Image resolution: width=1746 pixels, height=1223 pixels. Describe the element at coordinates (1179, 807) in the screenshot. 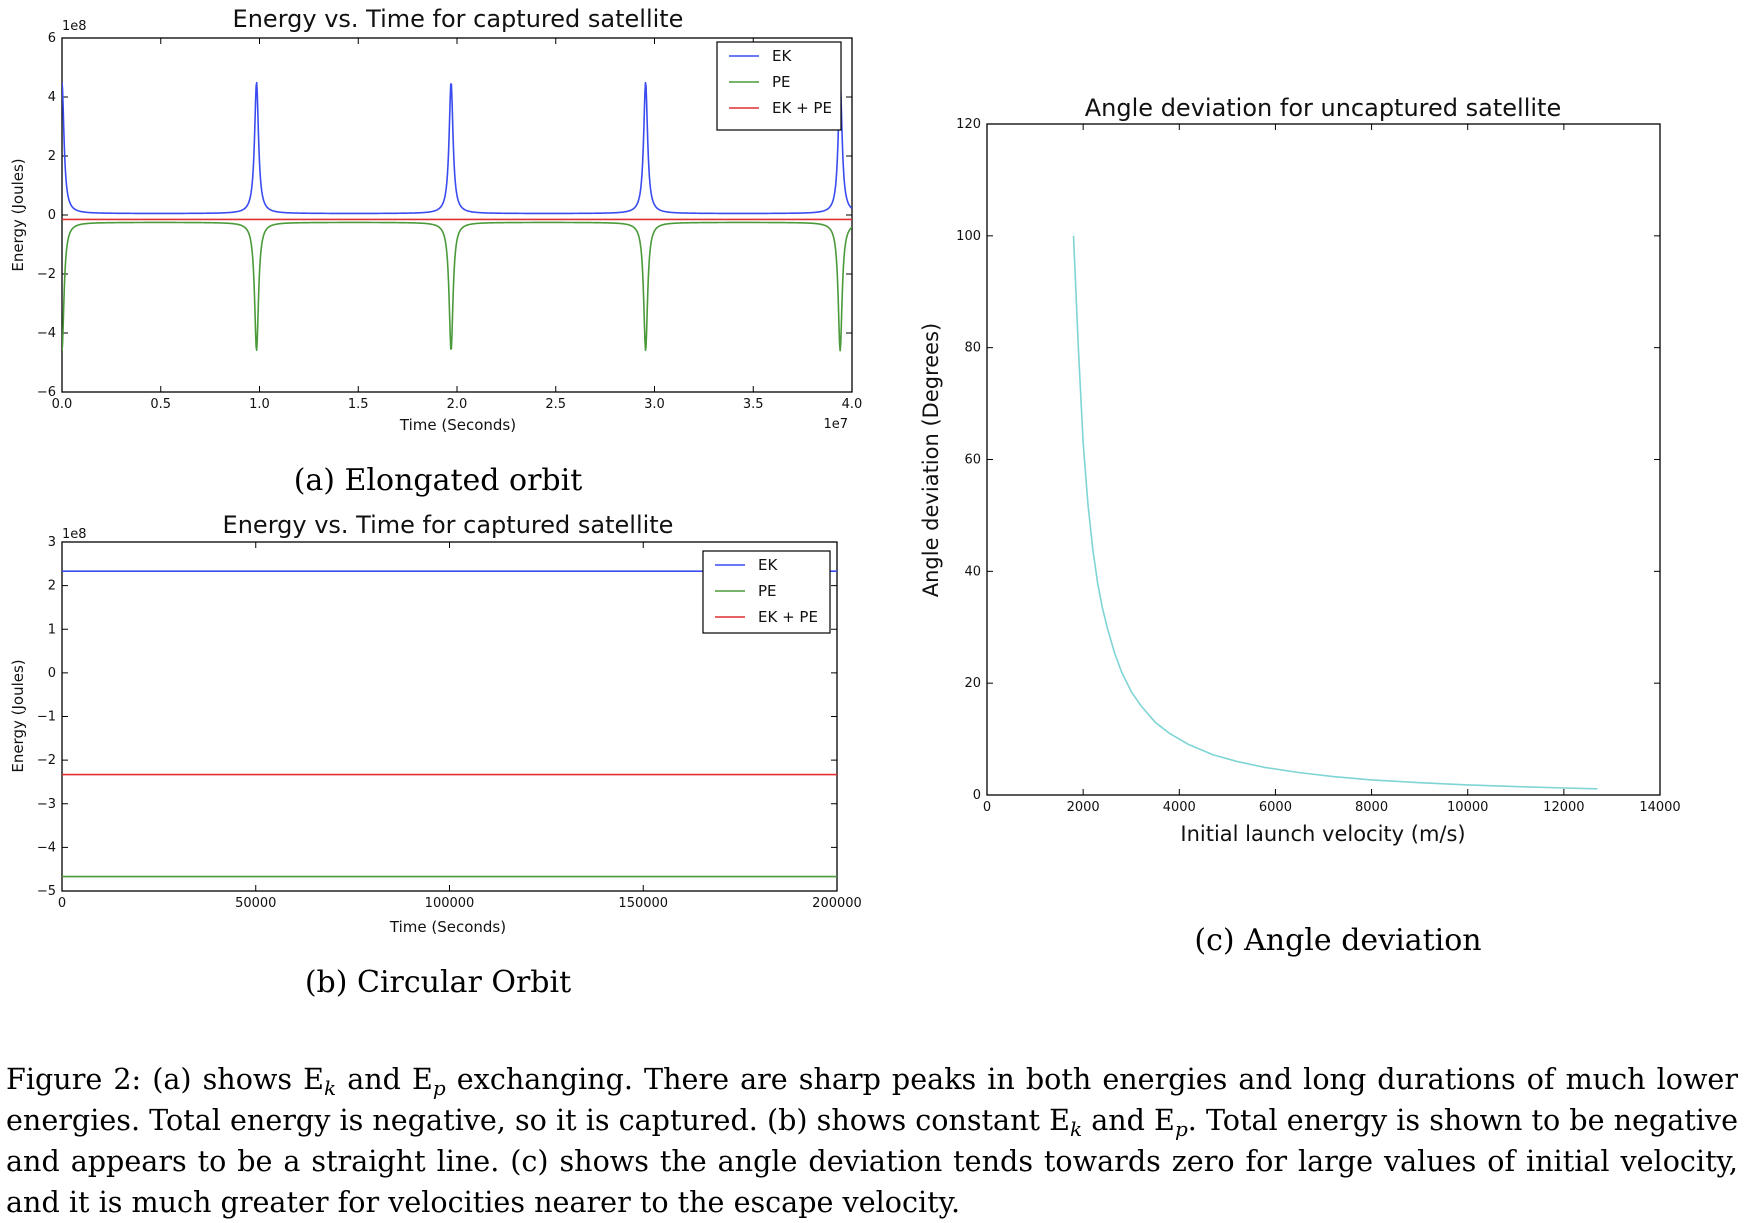

I see `x-tick-label: 4000` at that location.